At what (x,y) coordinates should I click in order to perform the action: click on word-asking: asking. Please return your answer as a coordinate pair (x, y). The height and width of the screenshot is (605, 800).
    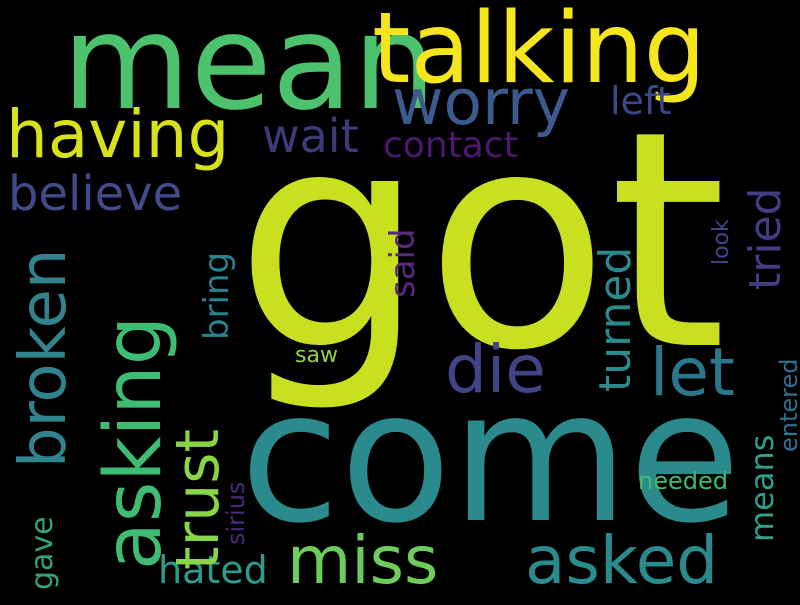
    Looking at the image, I should click on (134, 443).